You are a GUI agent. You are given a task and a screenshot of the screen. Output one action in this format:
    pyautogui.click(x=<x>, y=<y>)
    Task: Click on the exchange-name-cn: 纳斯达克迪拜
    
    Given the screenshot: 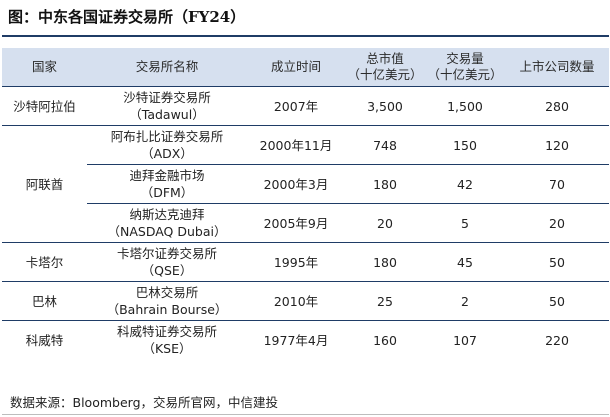 What is the action you would take?
    pyautogui.click(x=167, y=214)
    